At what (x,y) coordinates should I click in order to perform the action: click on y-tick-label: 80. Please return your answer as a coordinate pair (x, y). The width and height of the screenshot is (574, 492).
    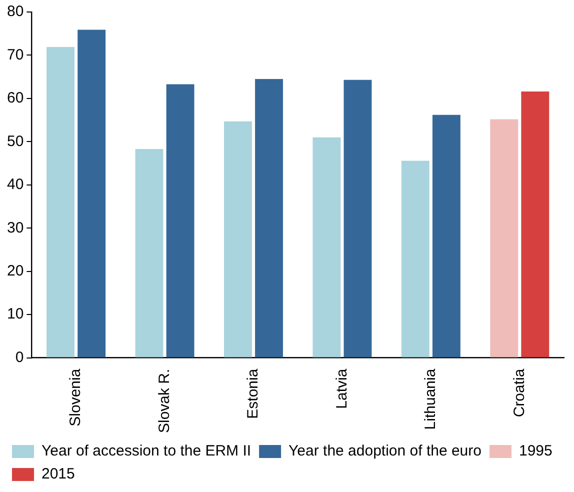
    Looking at the image, I should click on (15, 11).